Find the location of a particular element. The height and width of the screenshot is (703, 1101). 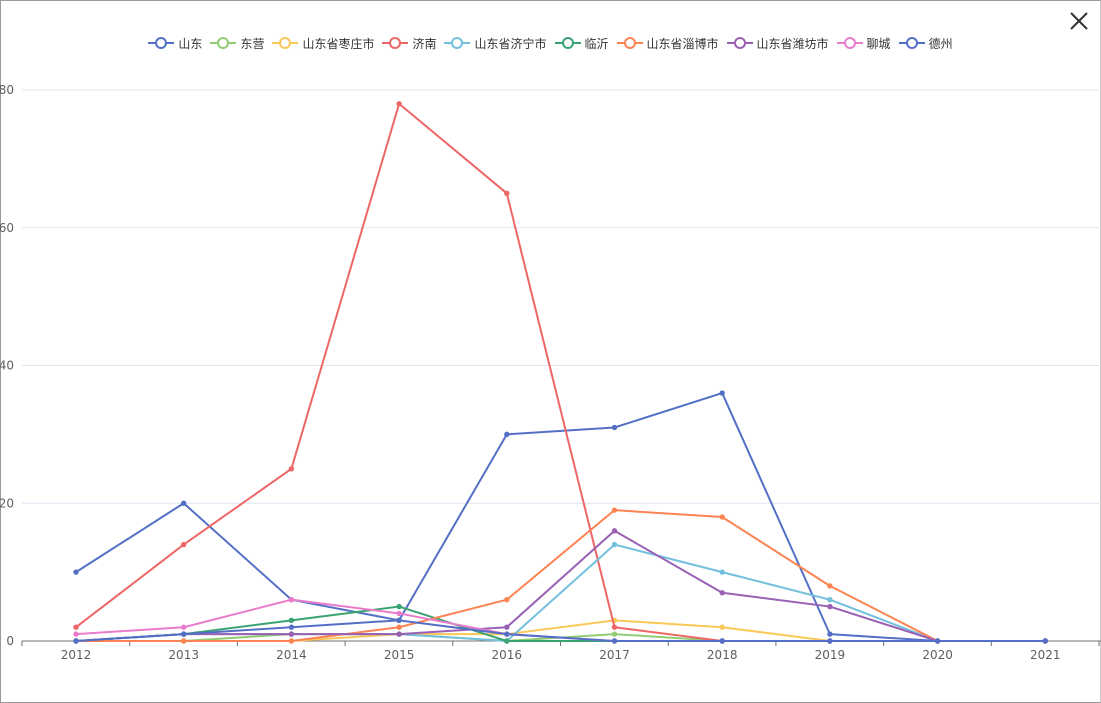

legend-item: 聊城 is located at coordinates (863, 43).